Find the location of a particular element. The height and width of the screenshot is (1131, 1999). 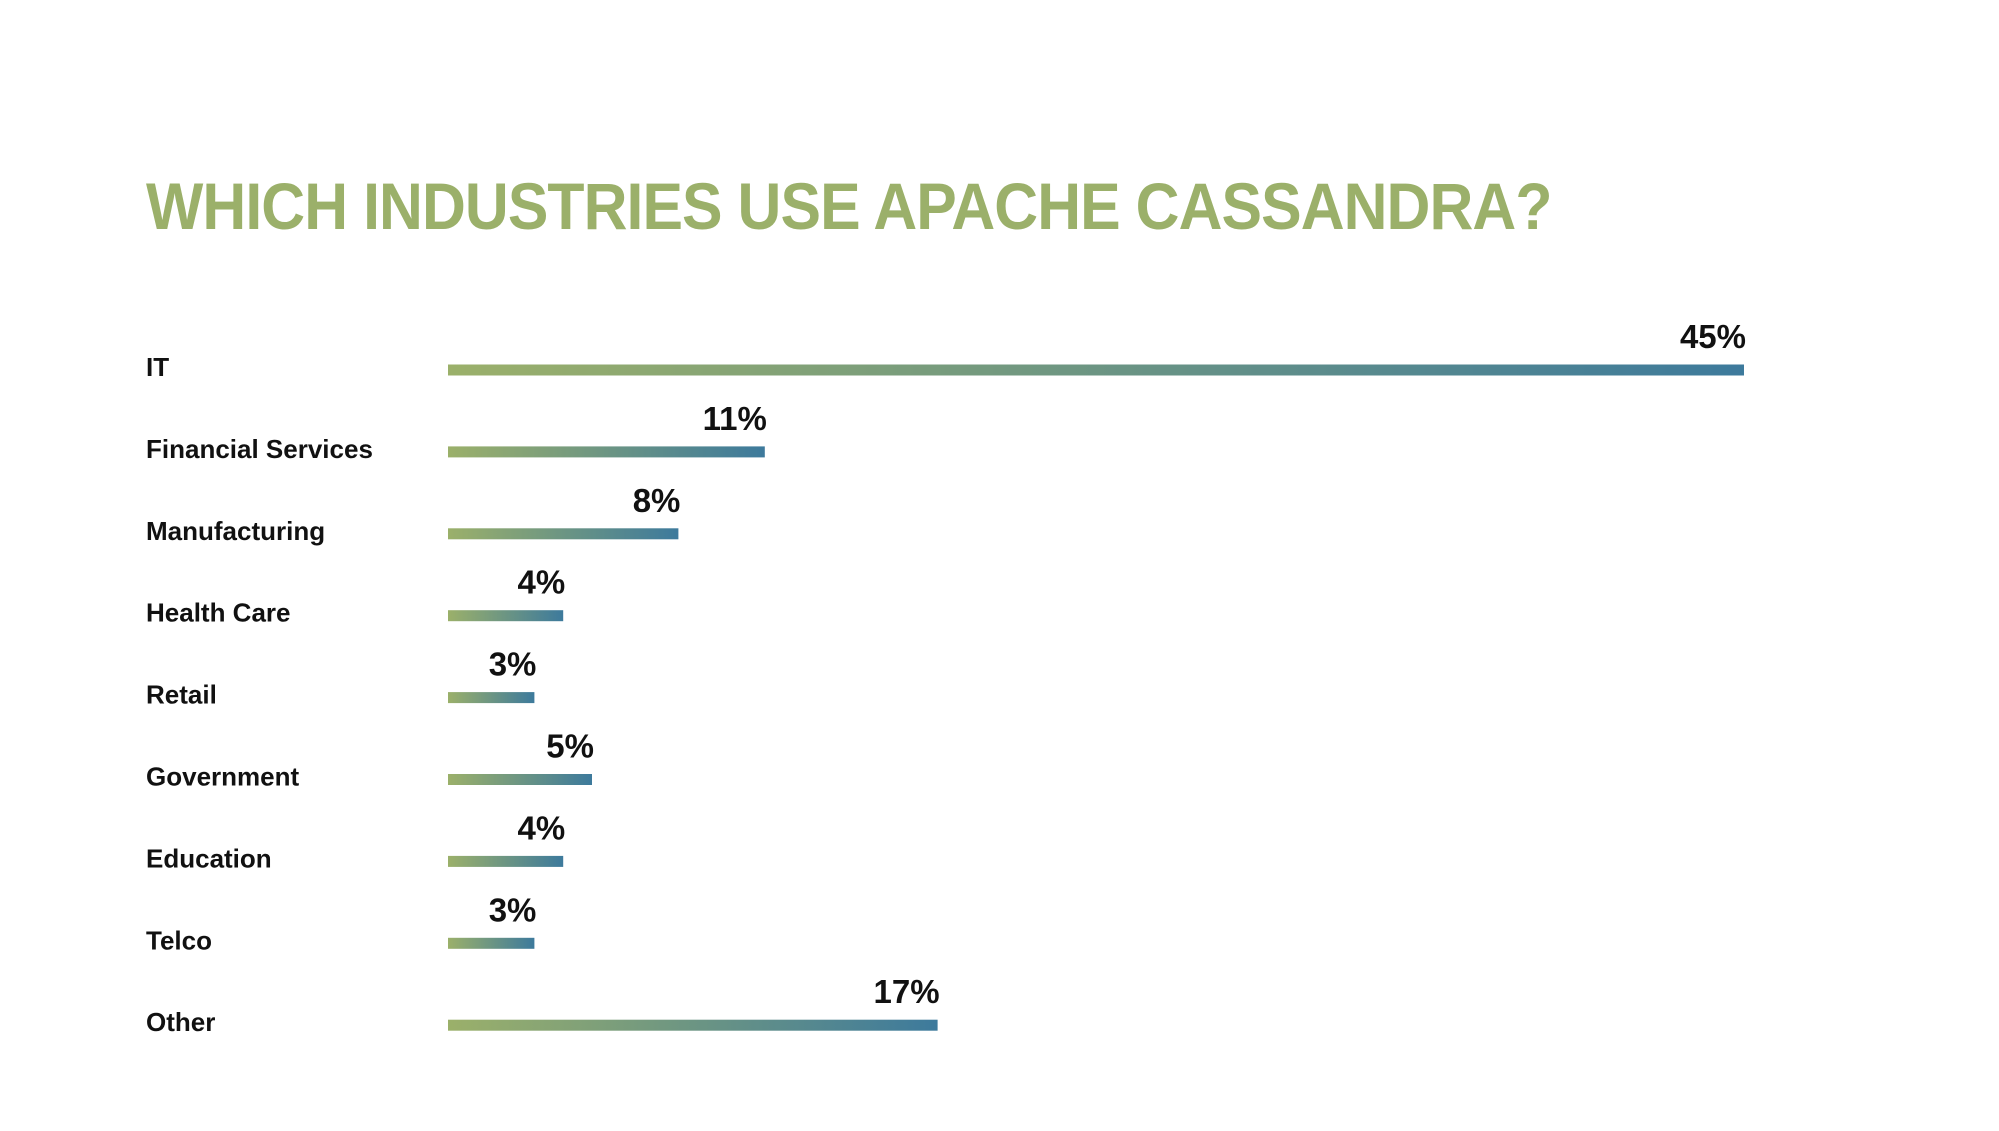

data-label: 17% is located at coordinates (907, 991).